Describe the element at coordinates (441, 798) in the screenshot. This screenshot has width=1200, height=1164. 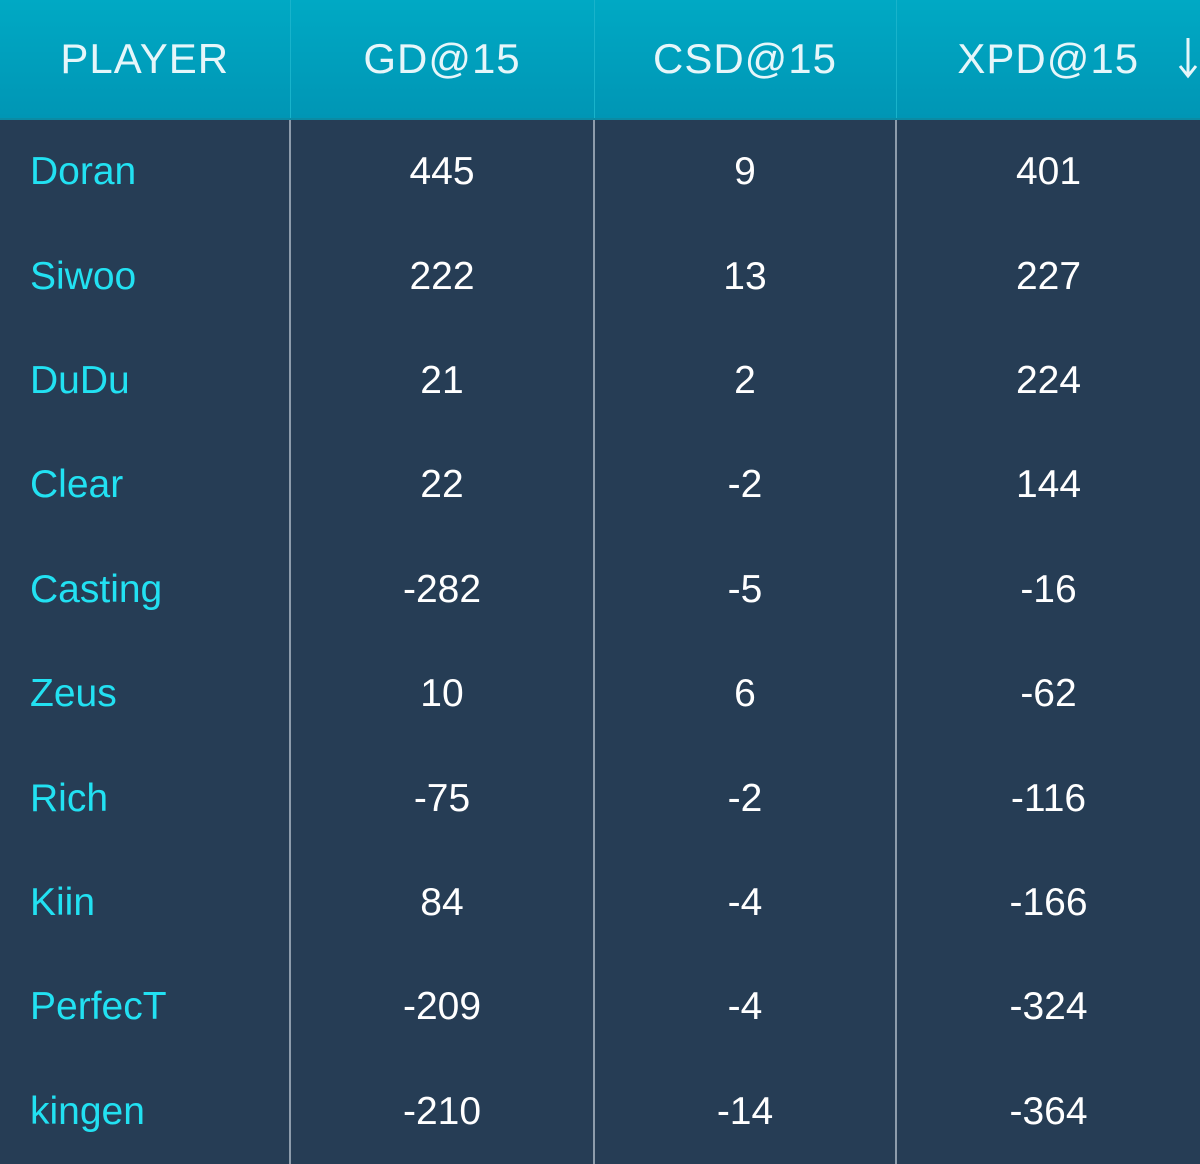
I see `stat-cell: -75` at that location.